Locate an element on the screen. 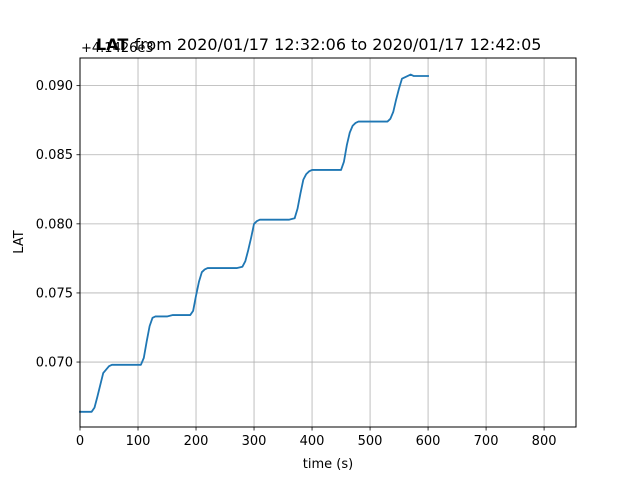  x-tick-label: 500 is located at coordinates (370, 441).